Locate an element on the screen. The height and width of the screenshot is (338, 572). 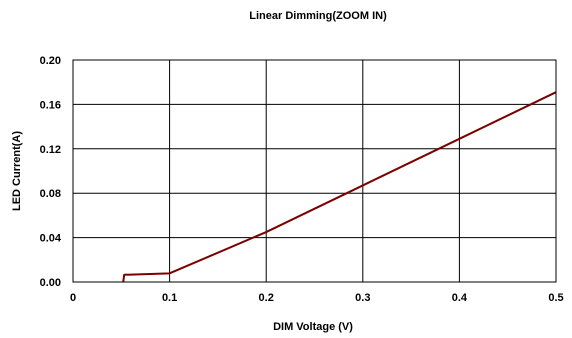
x-tick-label: 0.2 is located at coordinates (266, 298).